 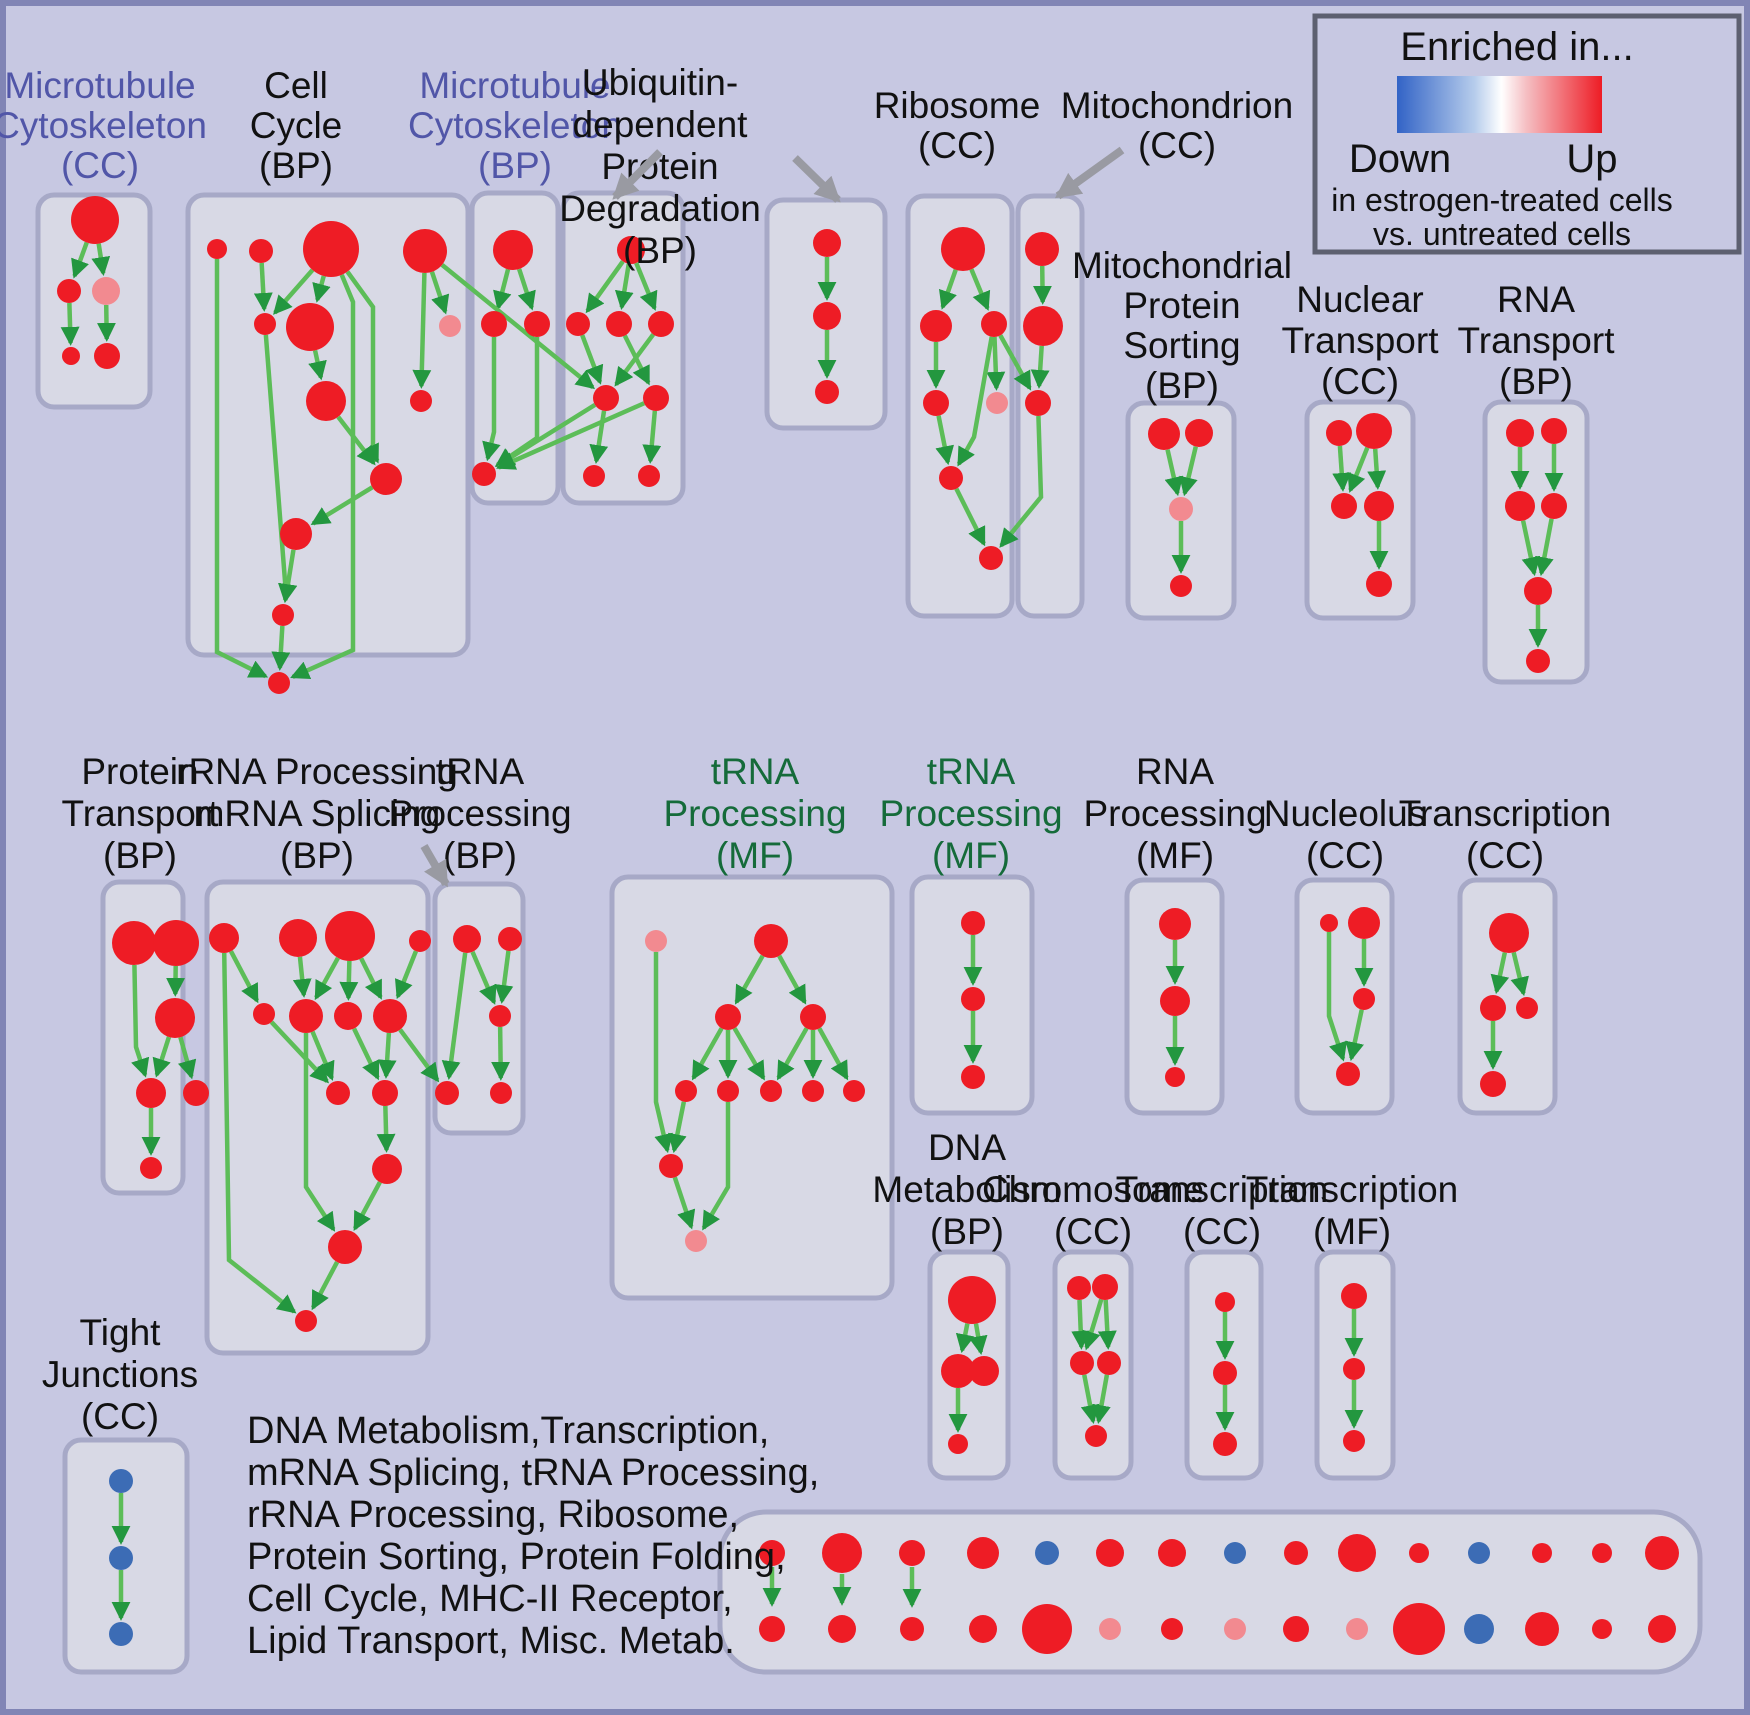 What do you see at coordinates (1174, 813) in the screenshot?
I see `cluster-label-rpmf: Processing` at bounding box center [1174, 813].